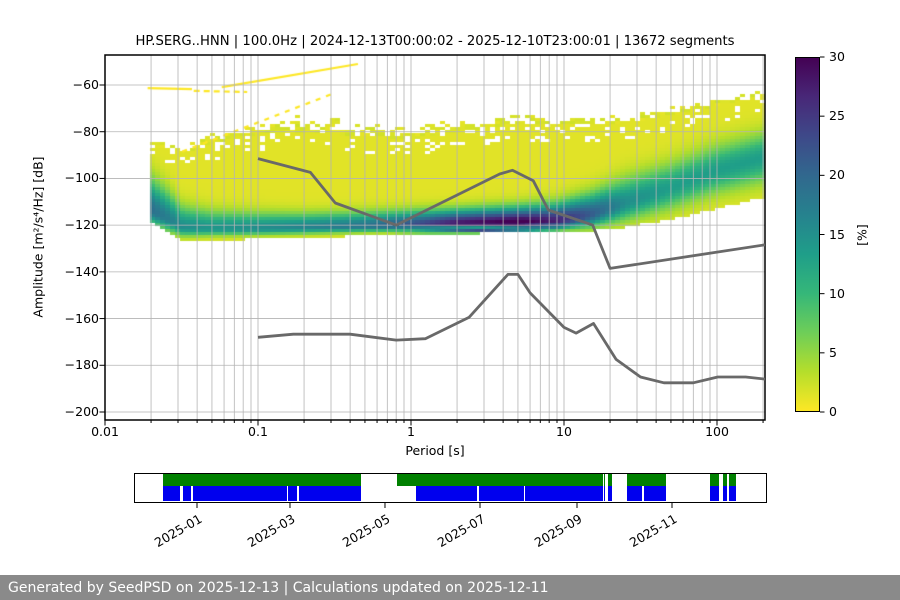  I want to click on timeline-tick-label: 2025-09, so click(558, 531).